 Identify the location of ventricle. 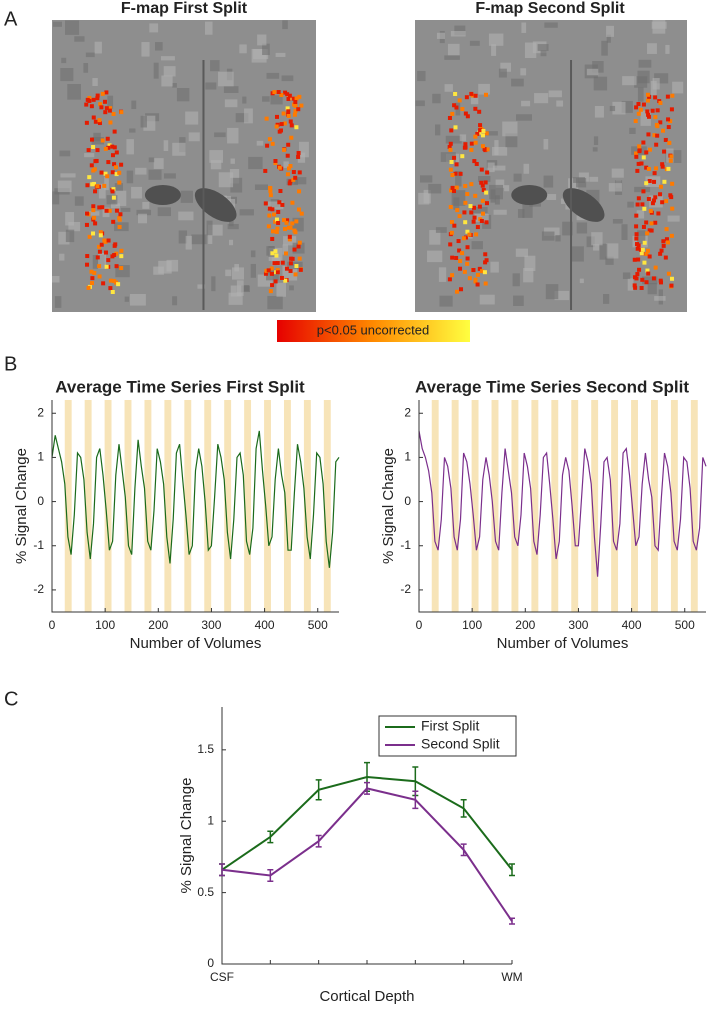
(529, 195).